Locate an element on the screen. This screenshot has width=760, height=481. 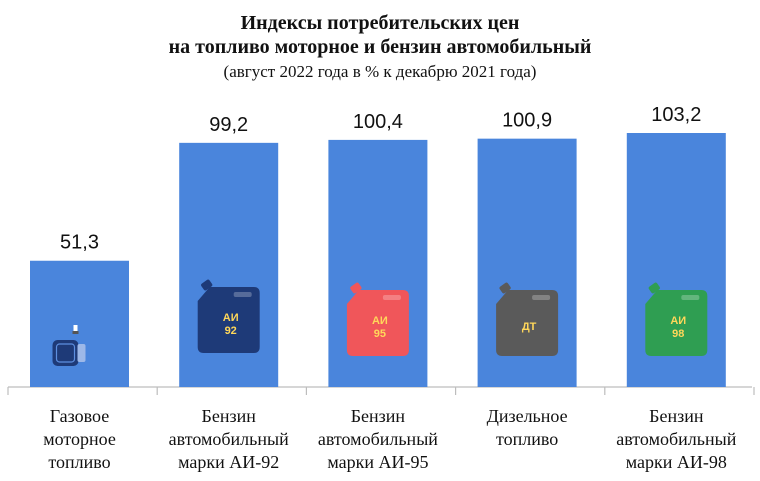
data-label: 103,2 is located at coordinates (676, 115).